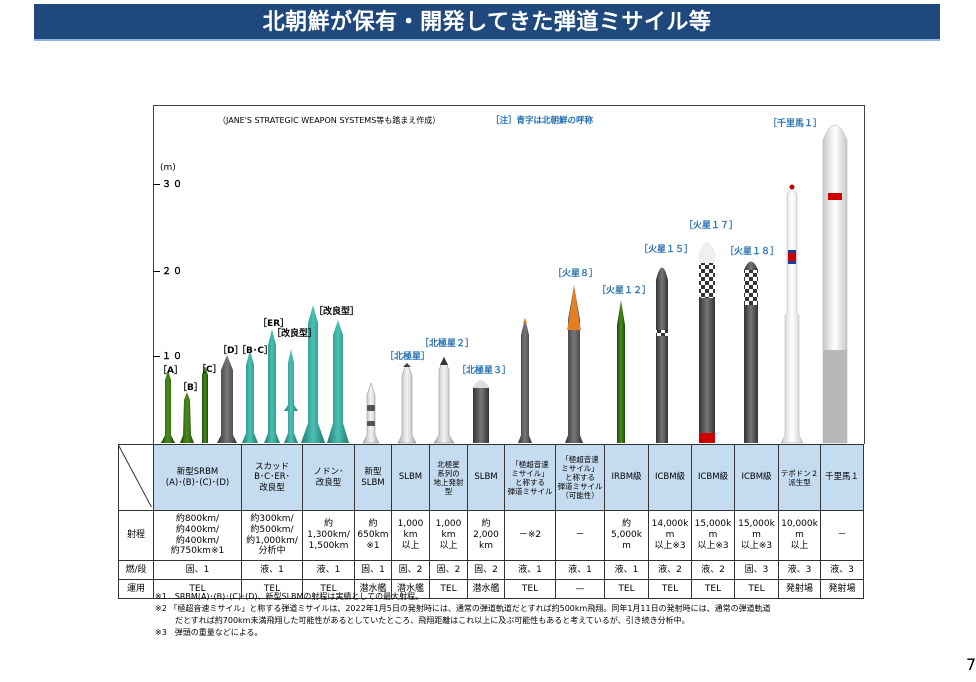 This screenshot has height=682, width=976. I want to click on y-axis-unit: (m), so click(168, 168).